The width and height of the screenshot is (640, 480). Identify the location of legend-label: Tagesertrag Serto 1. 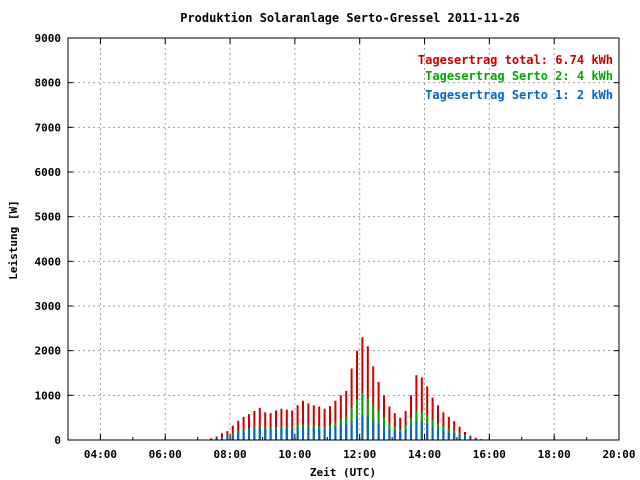
(493, 95).